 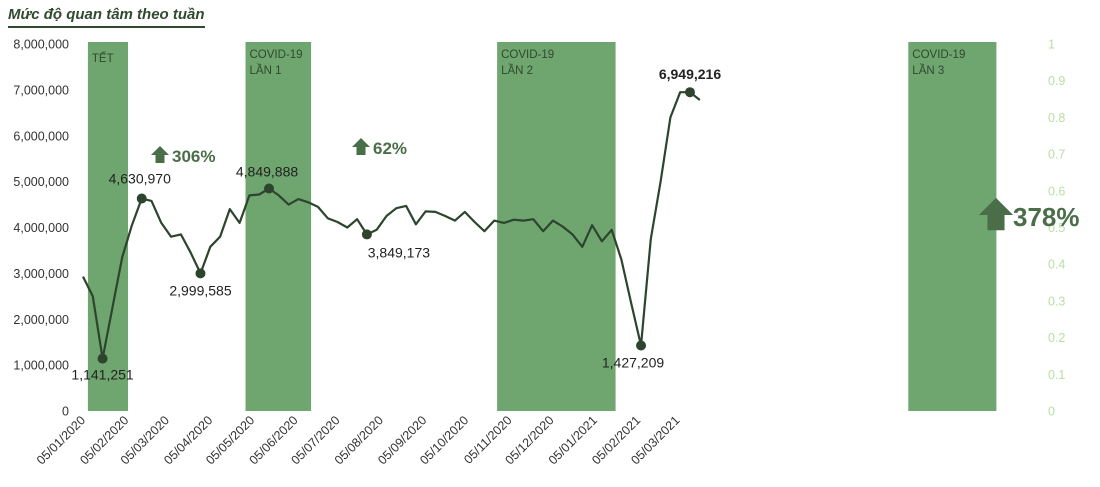 I want to click on shaded-period-label: LẦN 3, so click(x=928, y=70).